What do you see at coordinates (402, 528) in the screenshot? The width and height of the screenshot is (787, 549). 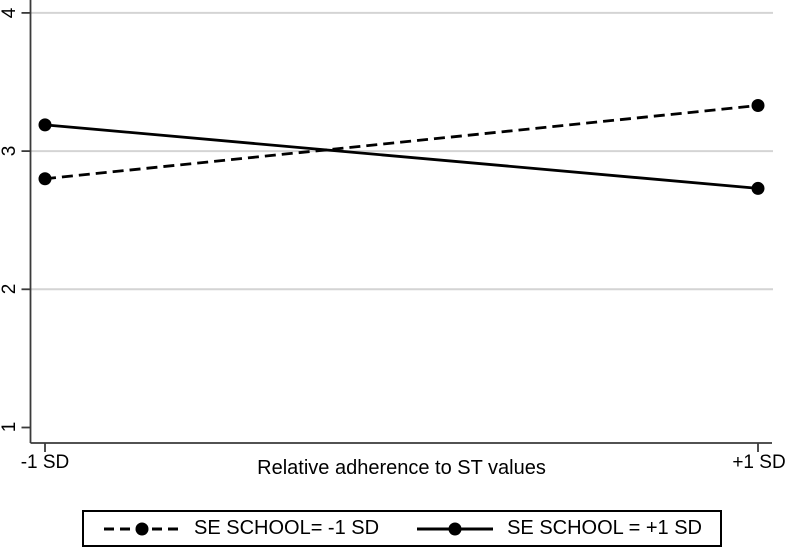 I see `legend: SE SCHOOL= -1 SD SE SCHOOL = +1 SD` at bounding box center [402, 528].